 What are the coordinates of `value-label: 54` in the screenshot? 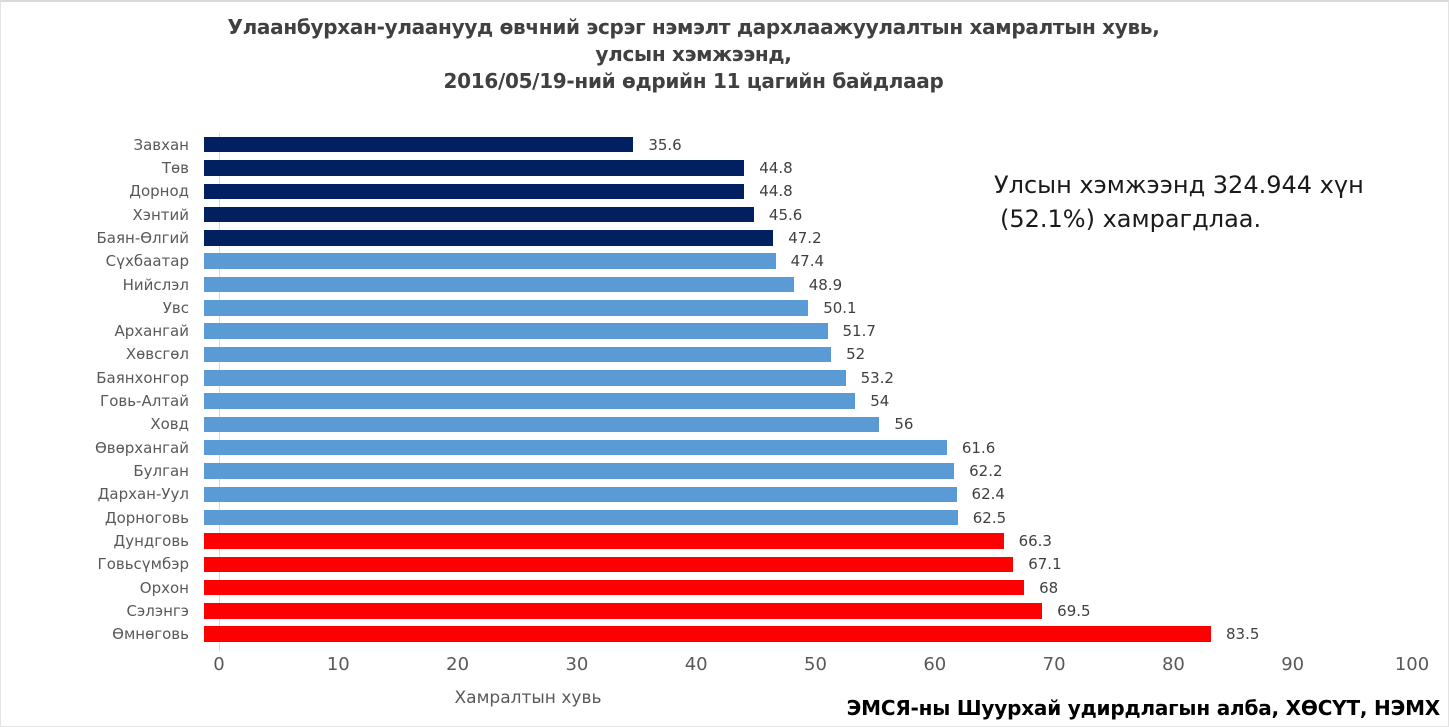 It's located at (880, 401).